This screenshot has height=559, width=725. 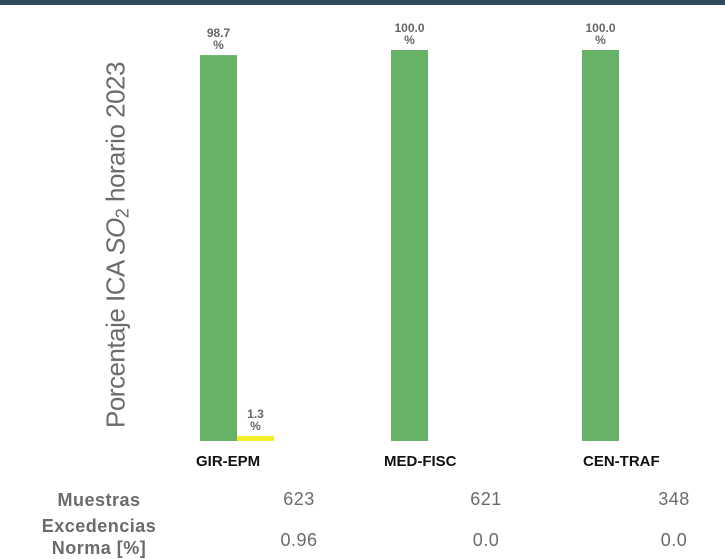 I want to click on table-row-label-excedencias: Excedencias Norma [%], so click(x=99, y=537).